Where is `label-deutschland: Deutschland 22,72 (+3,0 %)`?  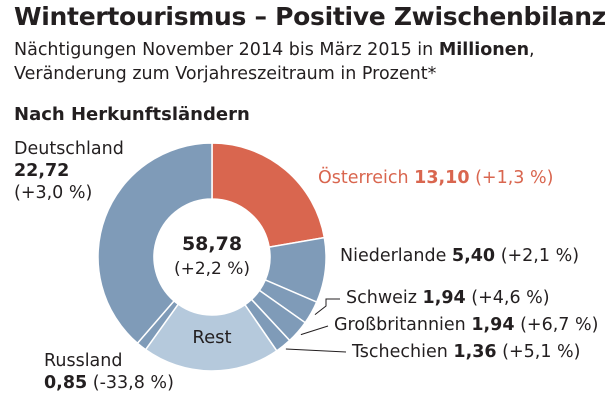
label-deutschland: Deutschland 22,72 (+3,0 %) is located at coordinates (69, 171).